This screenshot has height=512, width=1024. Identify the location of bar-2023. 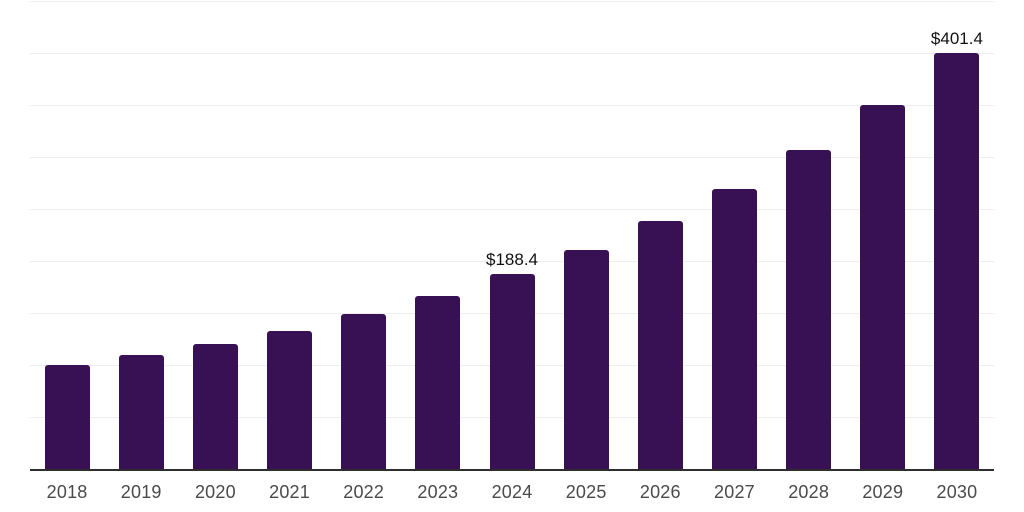
(438, 382).